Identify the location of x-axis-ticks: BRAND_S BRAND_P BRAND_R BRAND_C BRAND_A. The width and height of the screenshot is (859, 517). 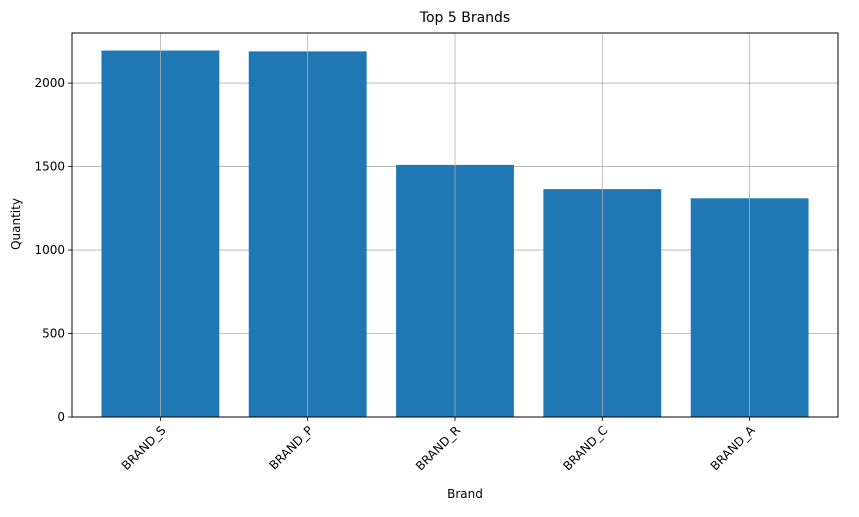
(438, 445).